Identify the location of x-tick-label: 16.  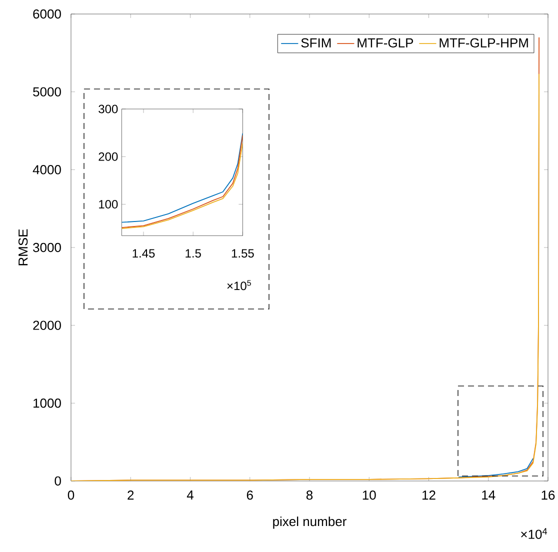
(548, 495).